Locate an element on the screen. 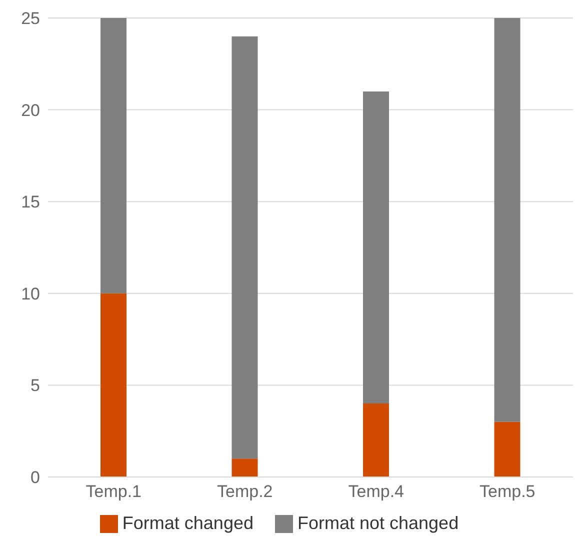  y-tick-label: 5 is located at coordinates (35, 386).